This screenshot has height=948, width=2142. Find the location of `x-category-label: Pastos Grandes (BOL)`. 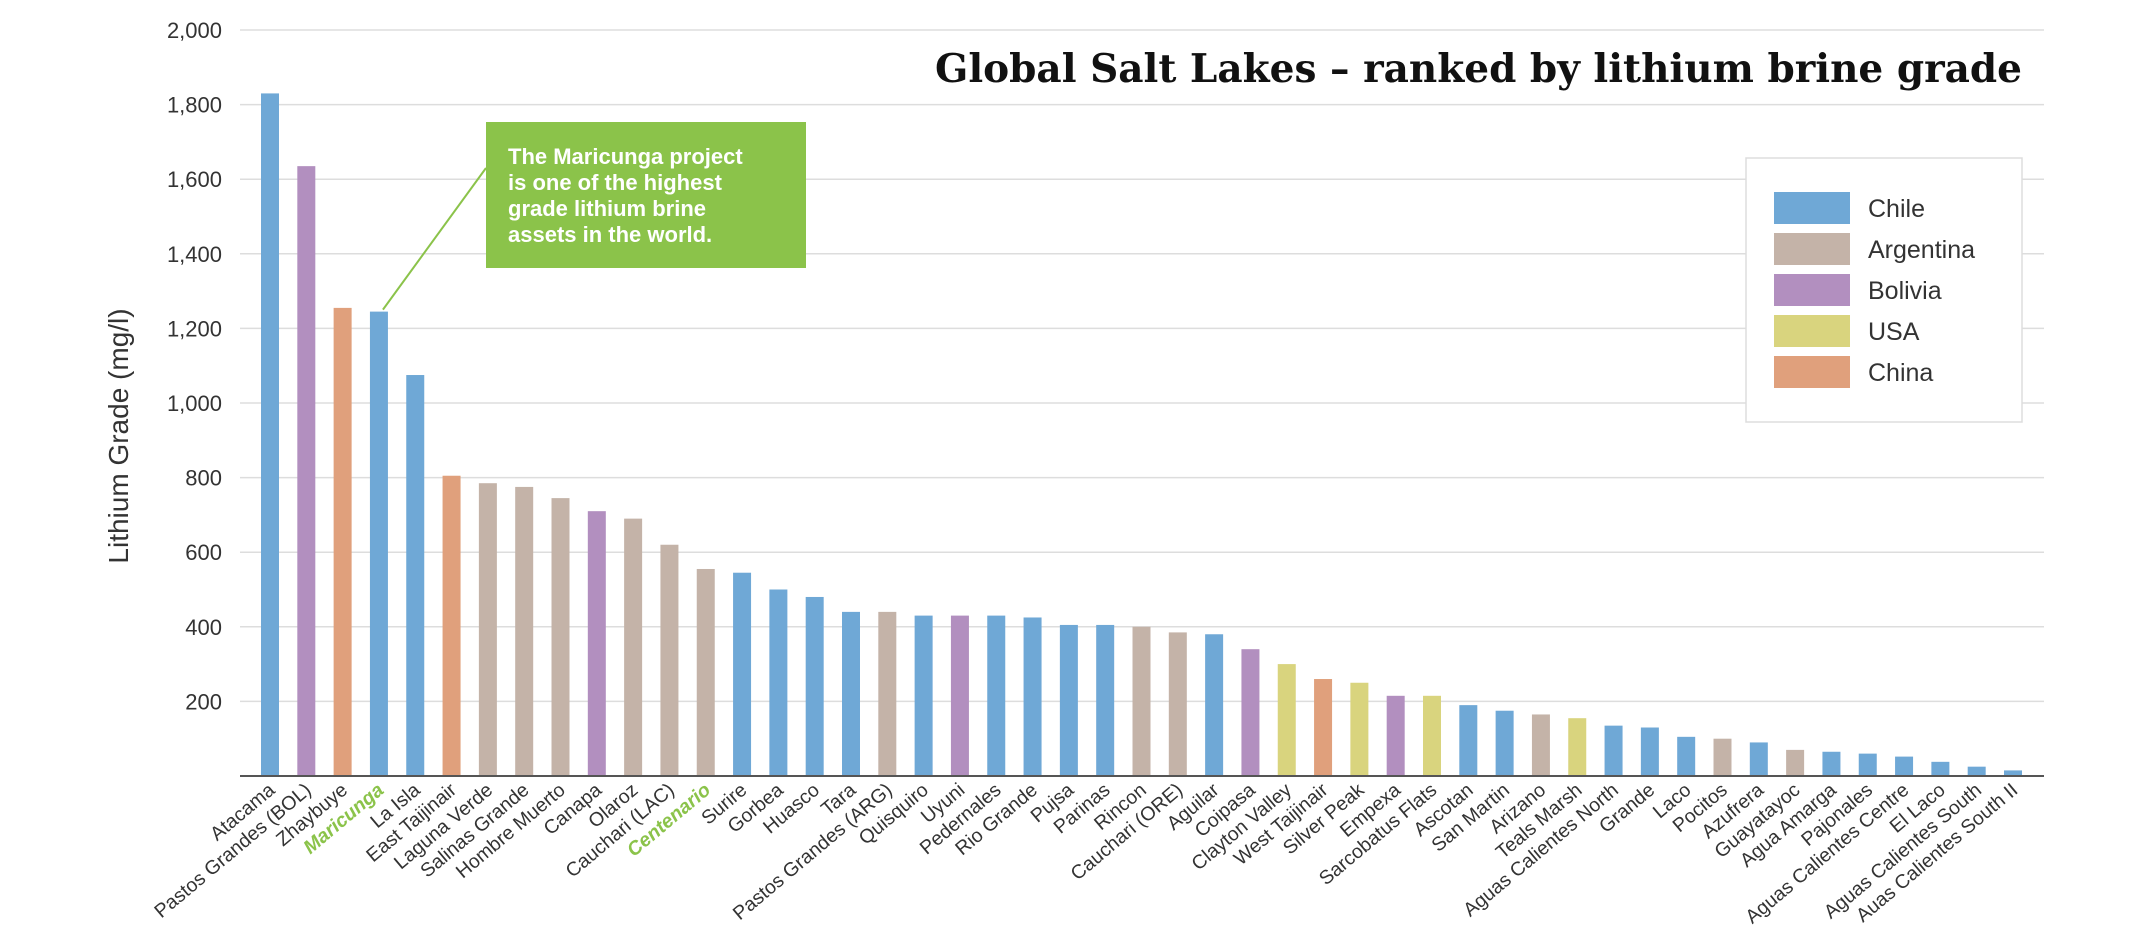

x-category-label: Pastos Grandes (BOL) is located at coordinates (232, 851).